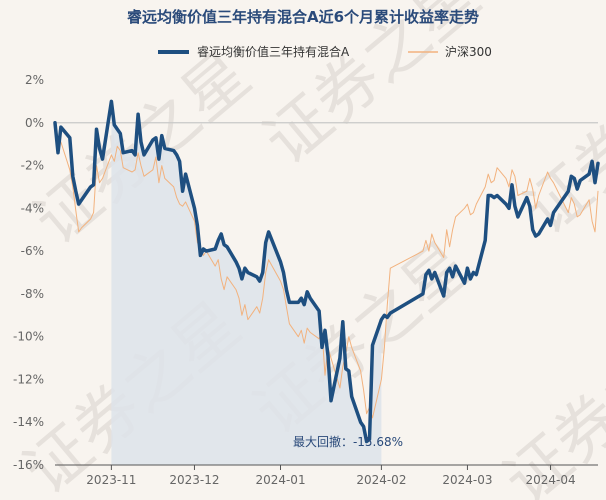 This screenshot has height=500, width=606. What do you see at coordinates (28, 337) in the screenshot?
I see `y-tick-label: -10%` at bounding box center [28, 337].